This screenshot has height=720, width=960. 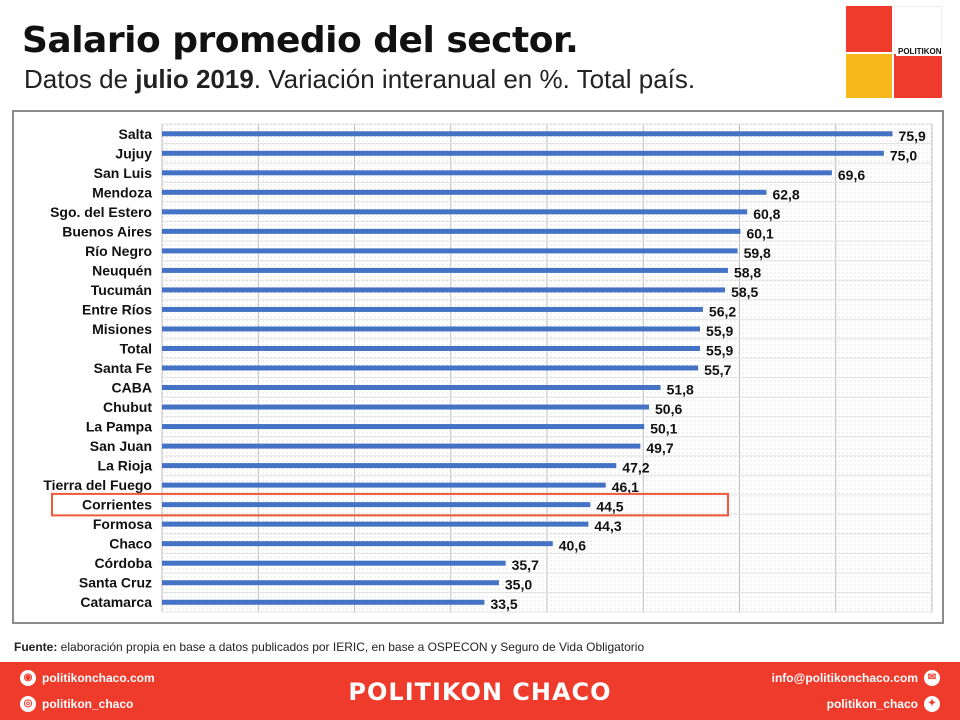 What do you see at coordinates (766, 214) in the screenshot?
I see `data-label: 60,8` at bounding box center [766, 214].